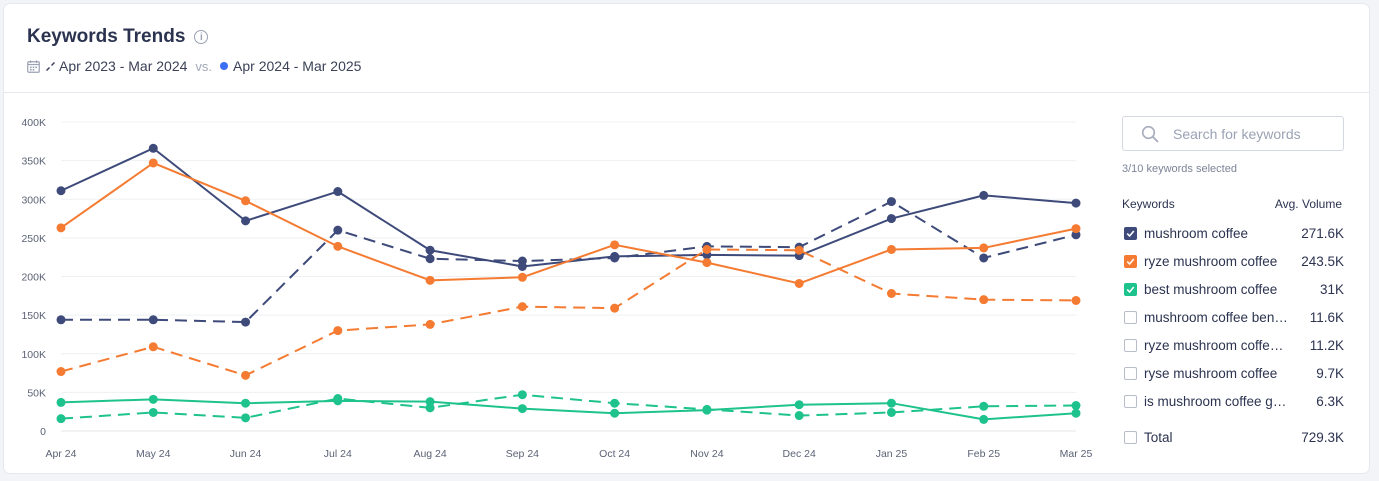  I want to click on title-text: Keywords Trends, so click(106, 36).